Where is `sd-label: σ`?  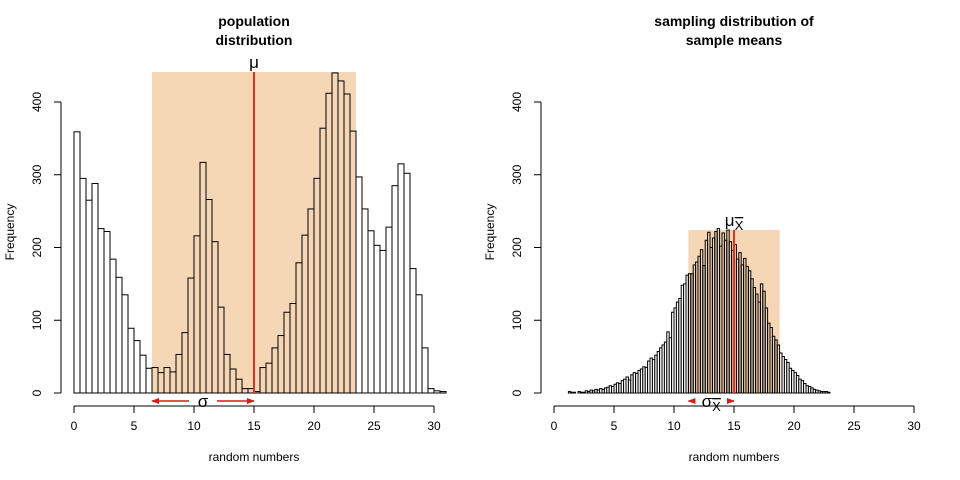
sd-label: σ is located at coordinates (203, 401).